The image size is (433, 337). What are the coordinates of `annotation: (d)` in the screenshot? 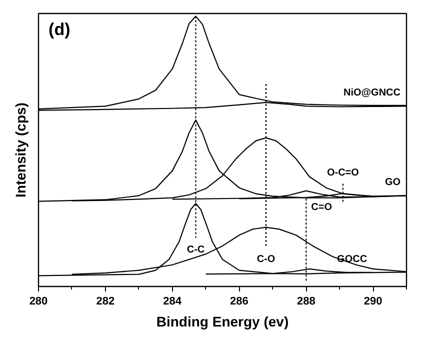 It's located at (59, 30).